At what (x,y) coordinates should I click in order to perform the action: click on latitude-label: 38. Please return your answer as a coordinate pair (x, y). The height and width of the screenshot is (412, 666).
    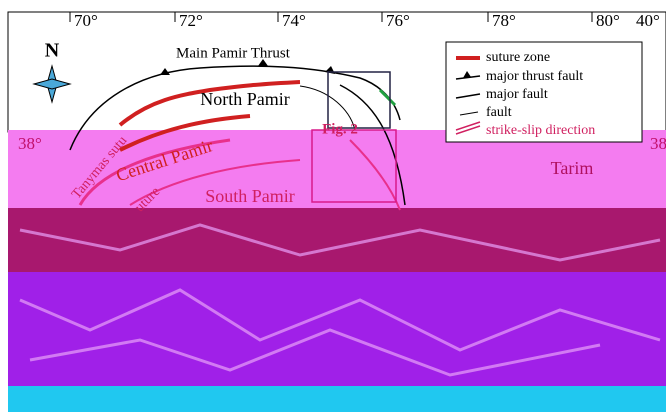
    Looking at the image, I should click on (658, 143).